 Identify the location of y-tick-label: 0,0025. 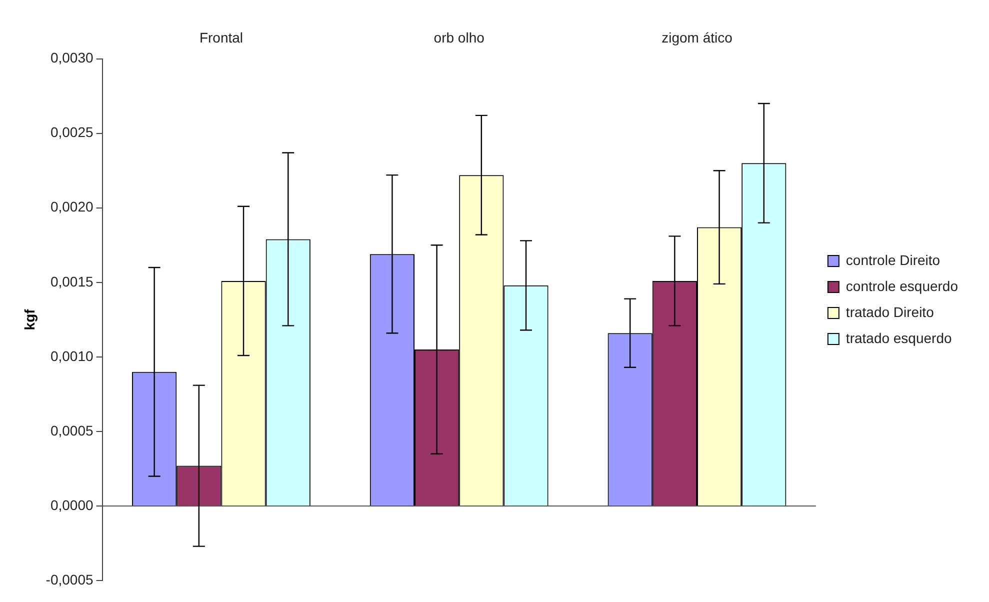
(72, 132).